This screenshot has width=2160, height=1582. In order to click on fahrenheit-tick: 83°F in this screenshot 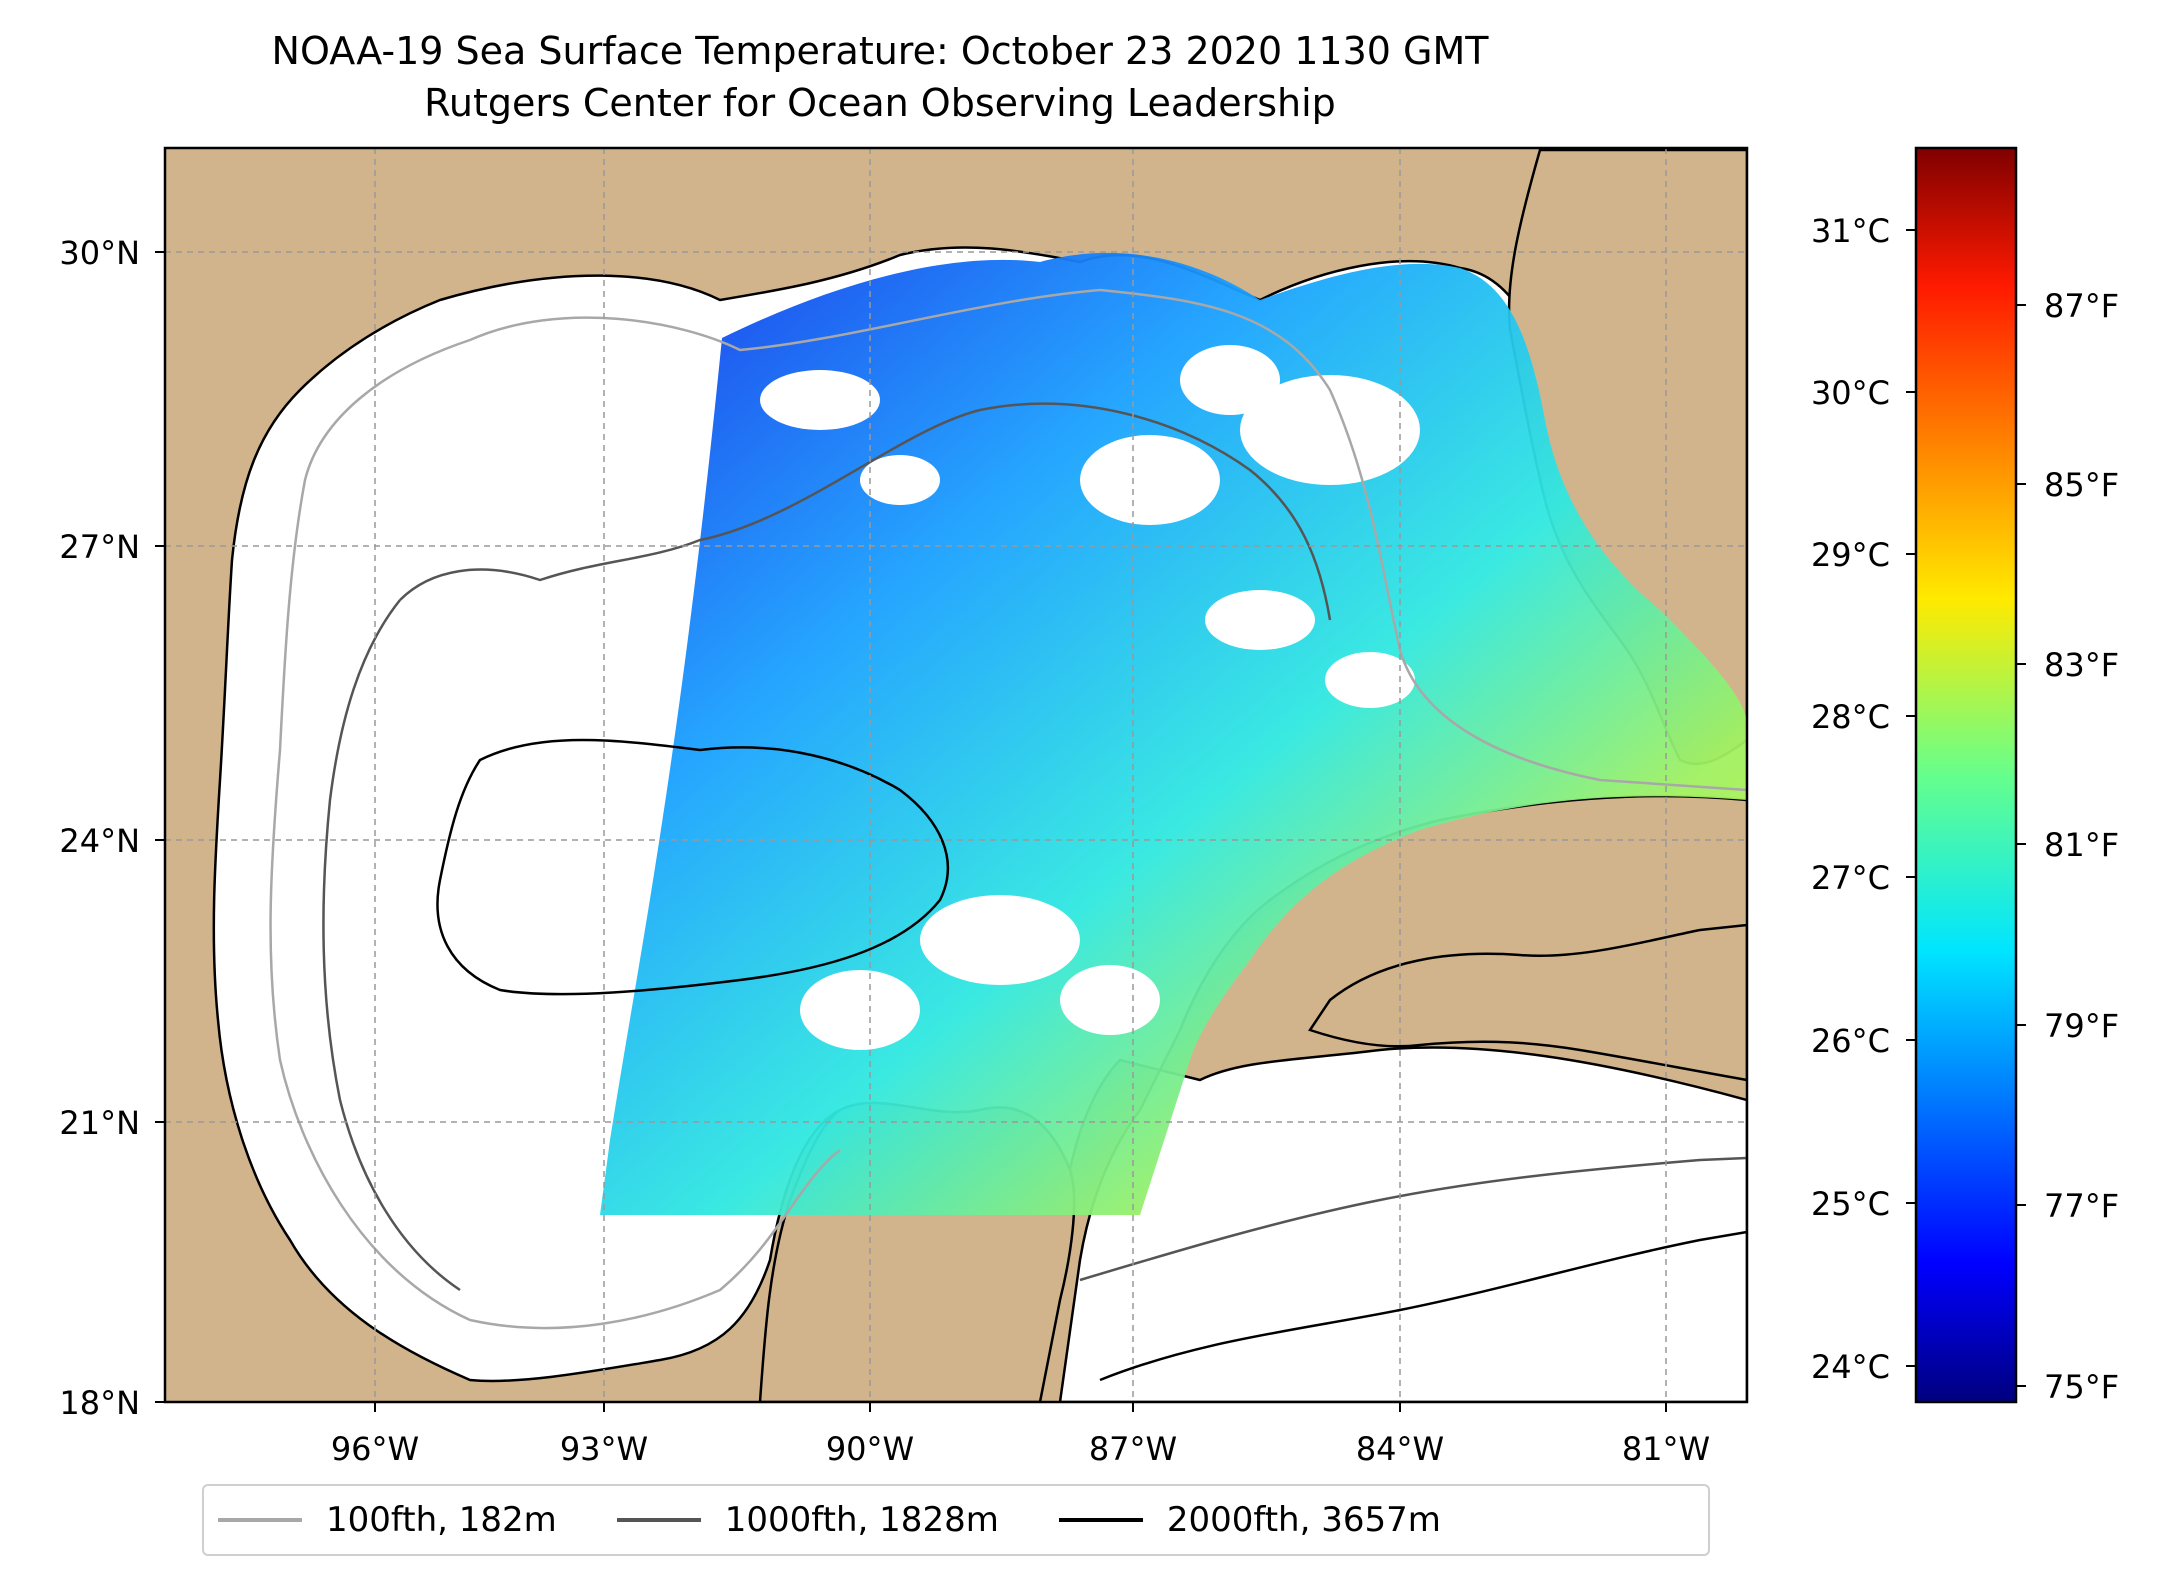, I will do `click(2081, 665)`.